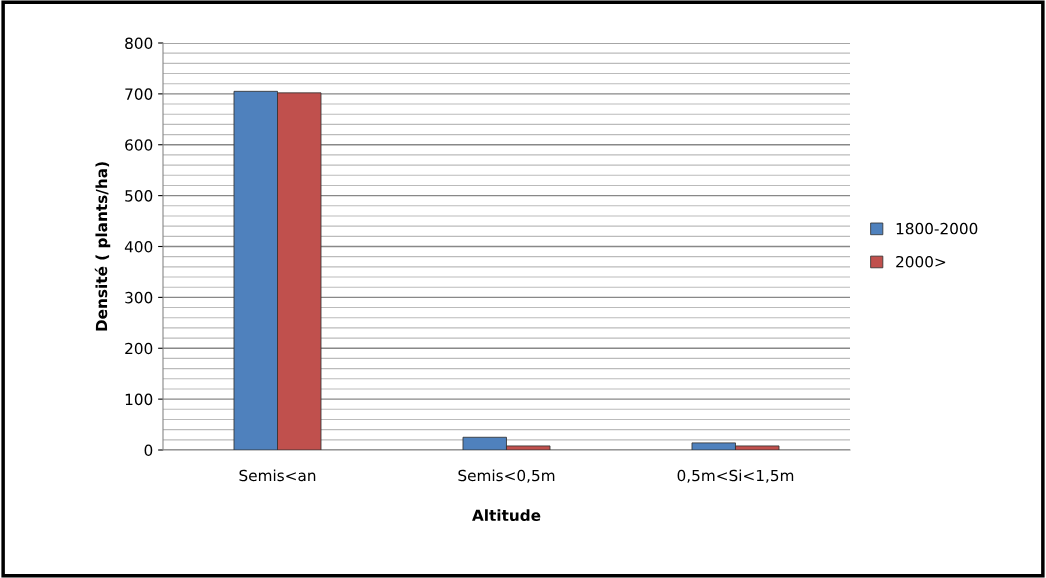  Describe the element at coordinates (138, 246) in the screenshot. I see `y-tick-label: 400` at that location.